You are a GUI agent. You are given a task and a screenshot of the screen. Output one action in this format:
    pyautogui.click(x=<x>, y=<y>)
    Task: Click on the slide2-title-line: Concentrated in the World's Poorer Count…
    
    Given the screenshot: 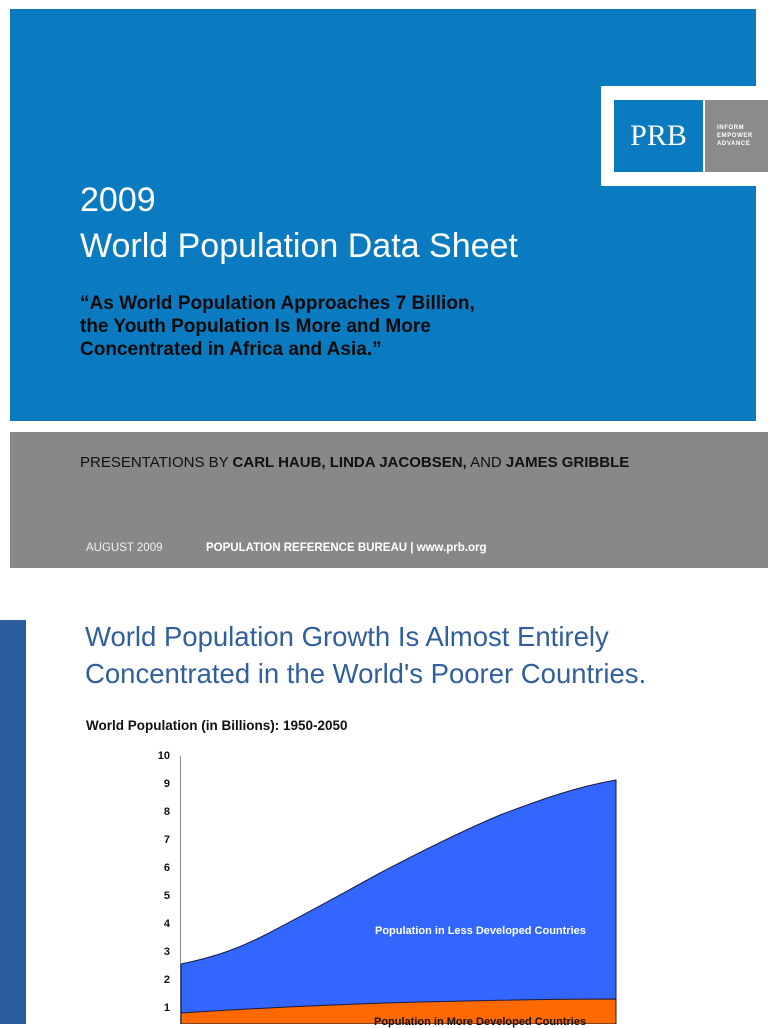 What is the action you would take?
    pyautogui.click(x=366, y=673)
    